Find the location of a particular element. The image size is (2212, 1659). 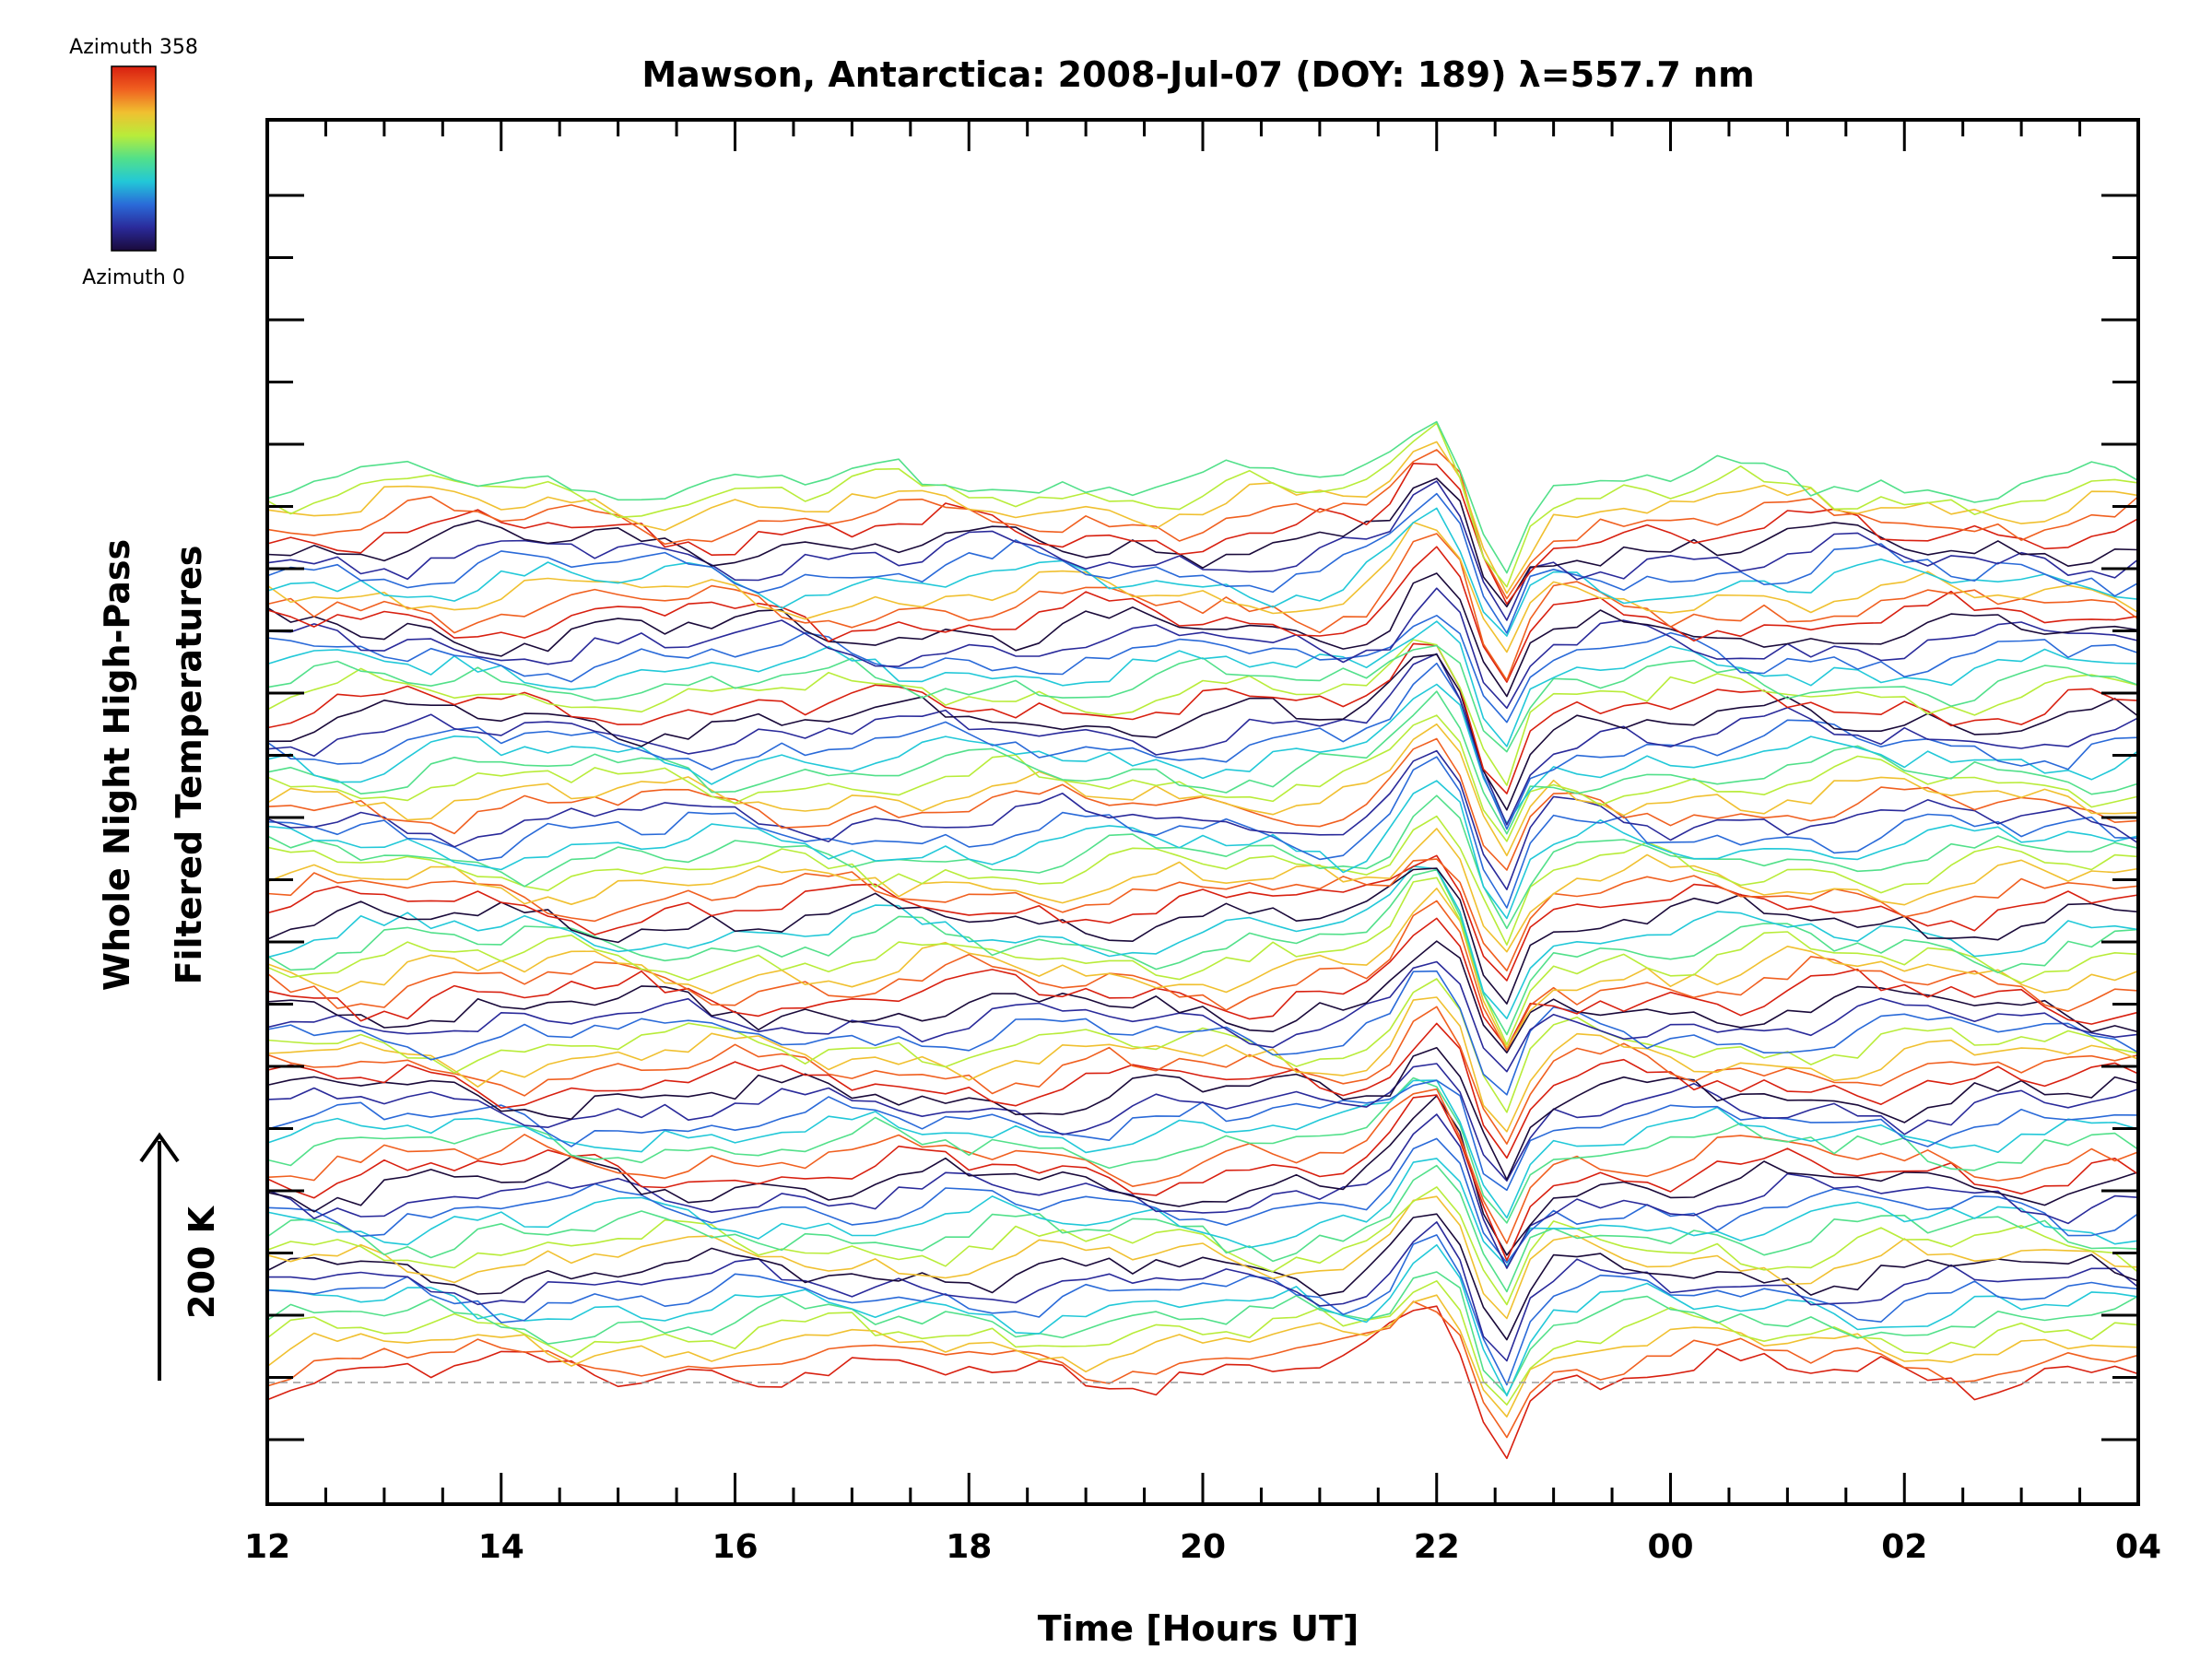

x-tick-label: 20 is located at coordinates (1203, 1547).